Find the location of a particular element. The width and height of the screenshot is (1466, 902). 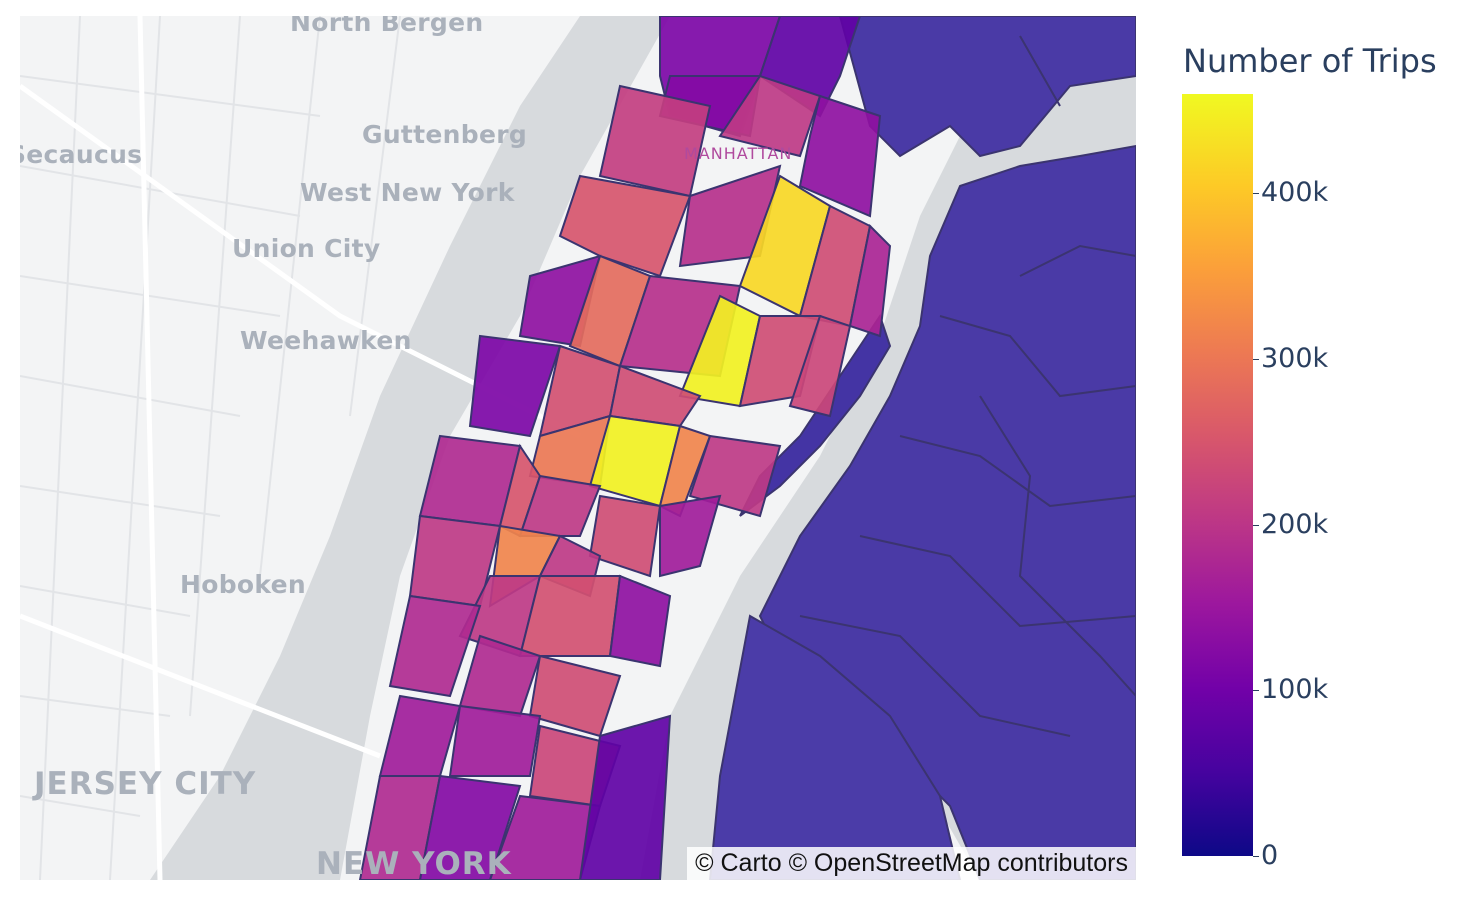

colorbar-tick-label: 0 is located at coordinates (1270, 855).